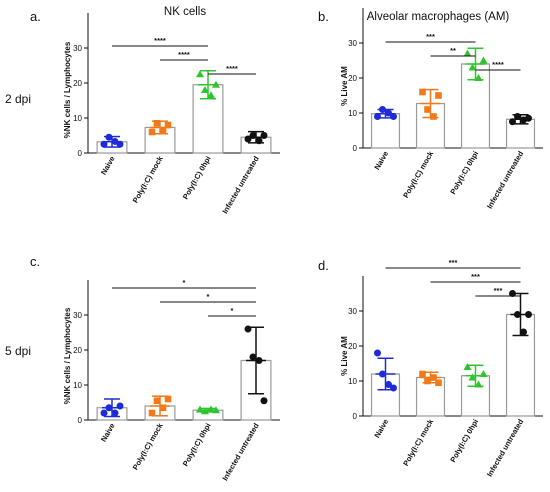 The image size is (550, 492). Describe the element at coordinates (185, 12) in the screenshot. I see `col-title-nk: NK cells` at that location.